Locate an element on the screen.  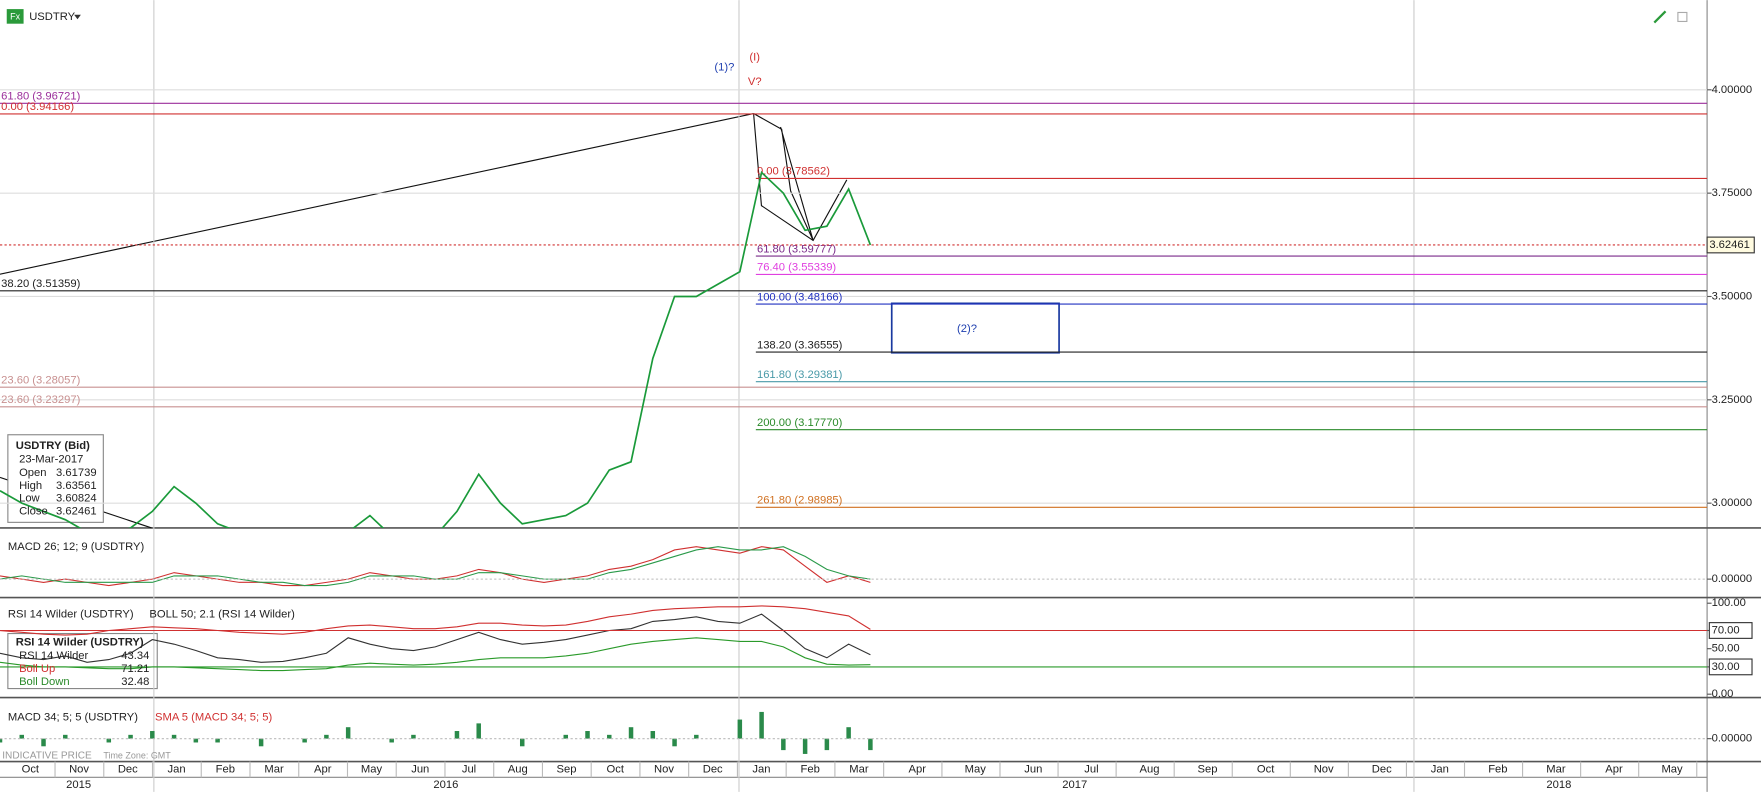
rsi-info-key: Boll Down is located at coordinates (44, 682).